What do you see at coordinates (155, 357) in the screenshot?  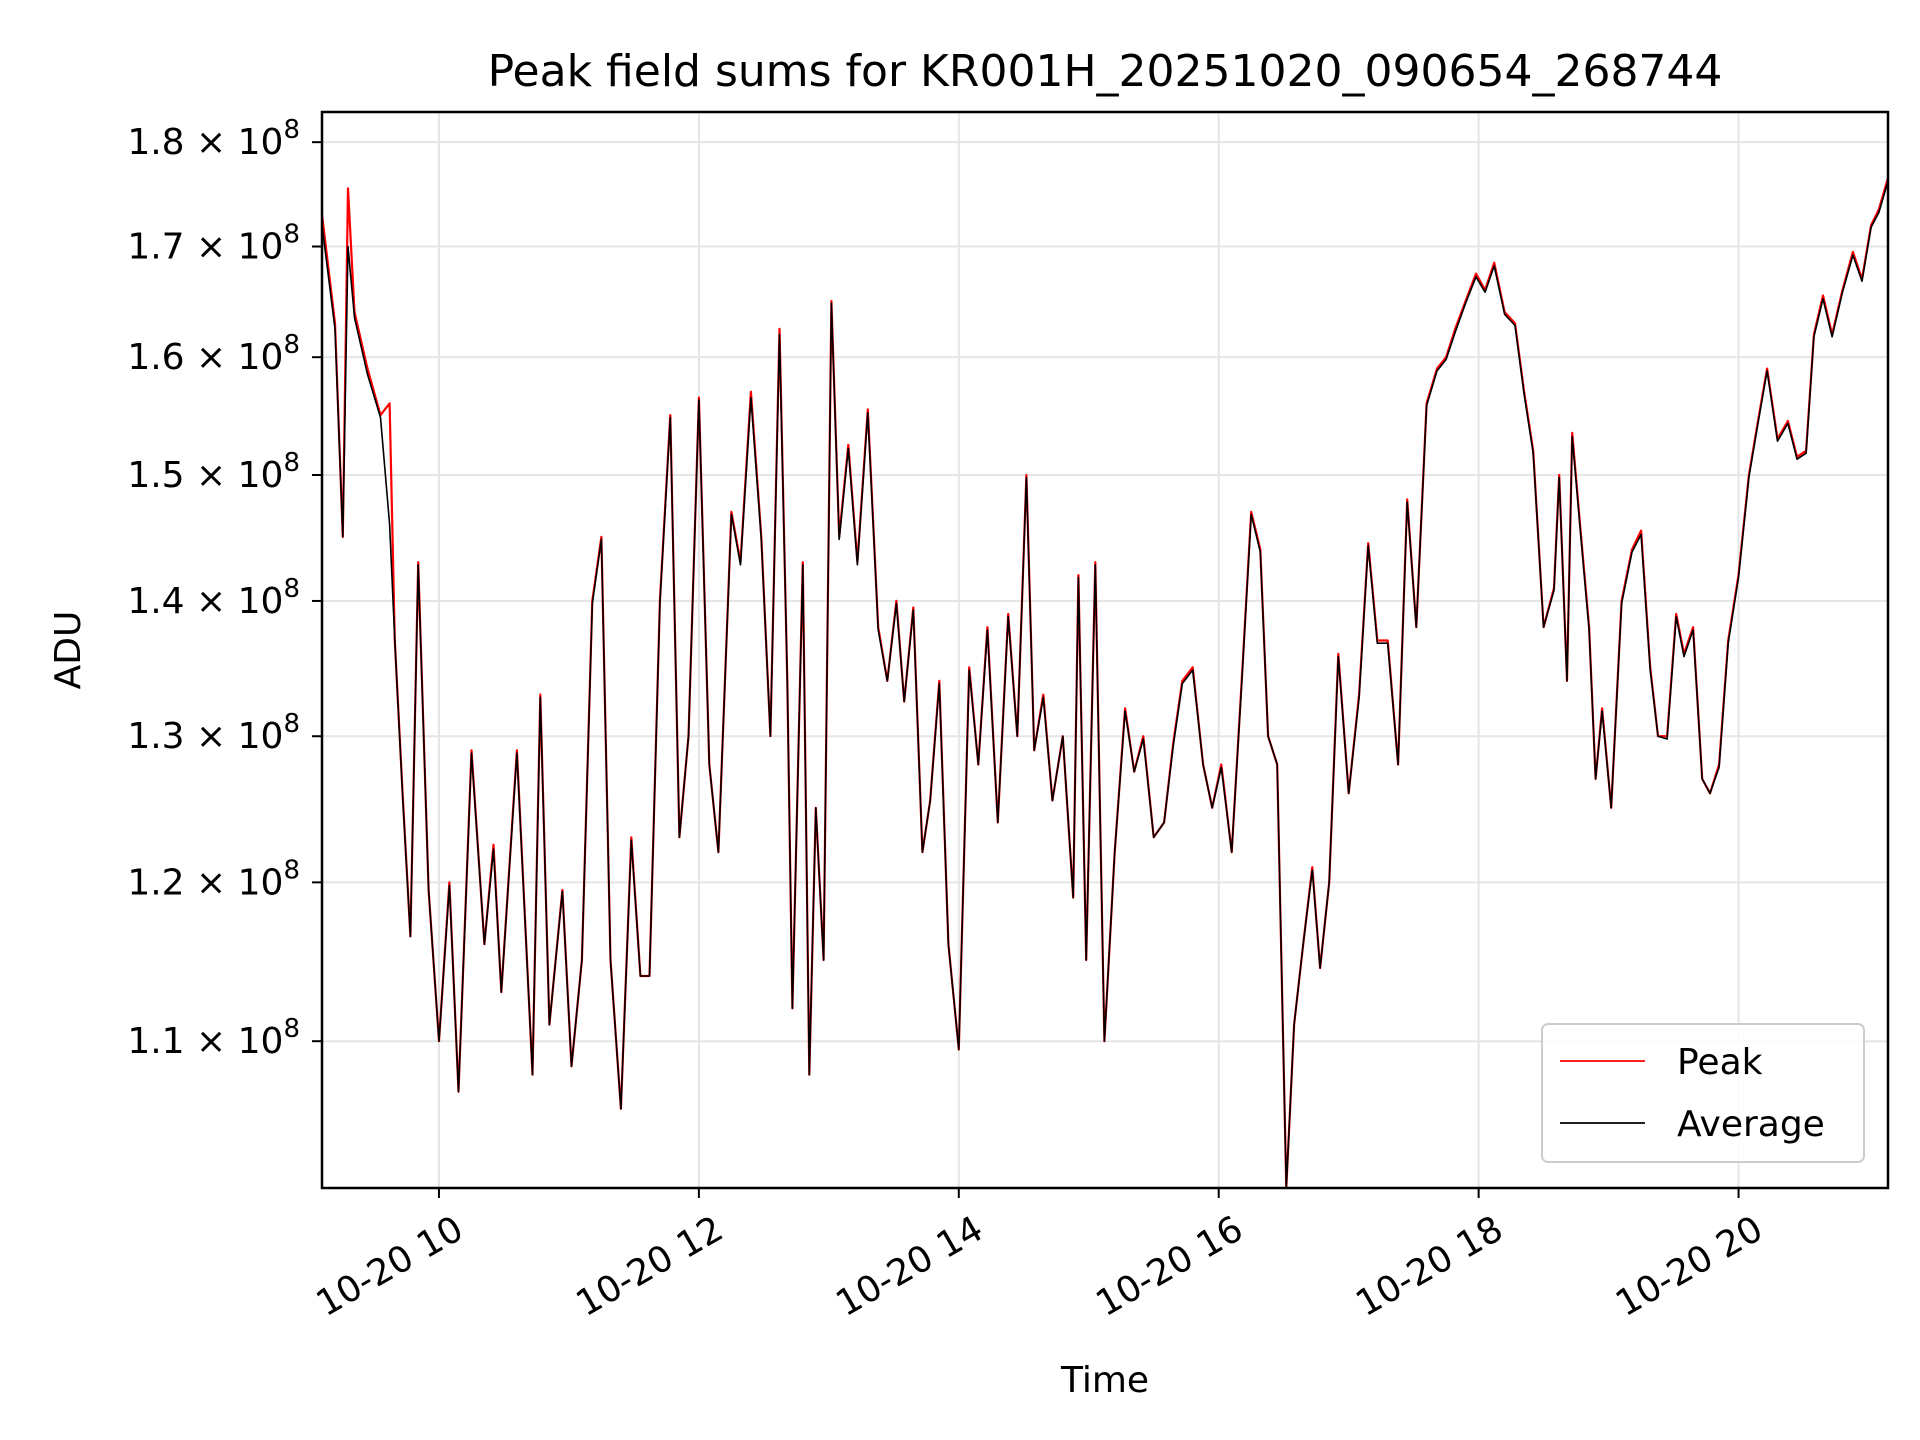 I see `y-tick-mantissa: 1.6` at bounding box center [155, 357].